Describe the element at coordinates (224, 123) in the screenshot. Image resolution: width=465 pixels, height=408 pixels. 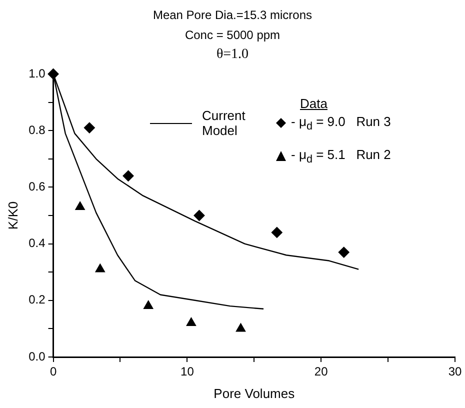
I see `legend-label: Current Model` at that location.